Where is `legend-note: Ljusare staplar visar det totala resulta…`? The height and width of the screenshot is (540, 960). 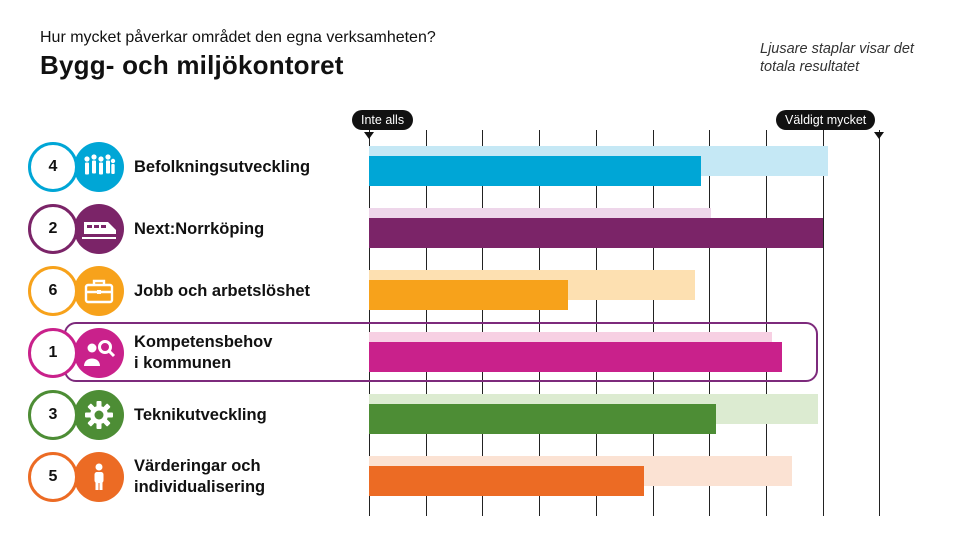 legend-note: Ljusare staplar visar det totala resulta… is located at coordinates (837, 58).